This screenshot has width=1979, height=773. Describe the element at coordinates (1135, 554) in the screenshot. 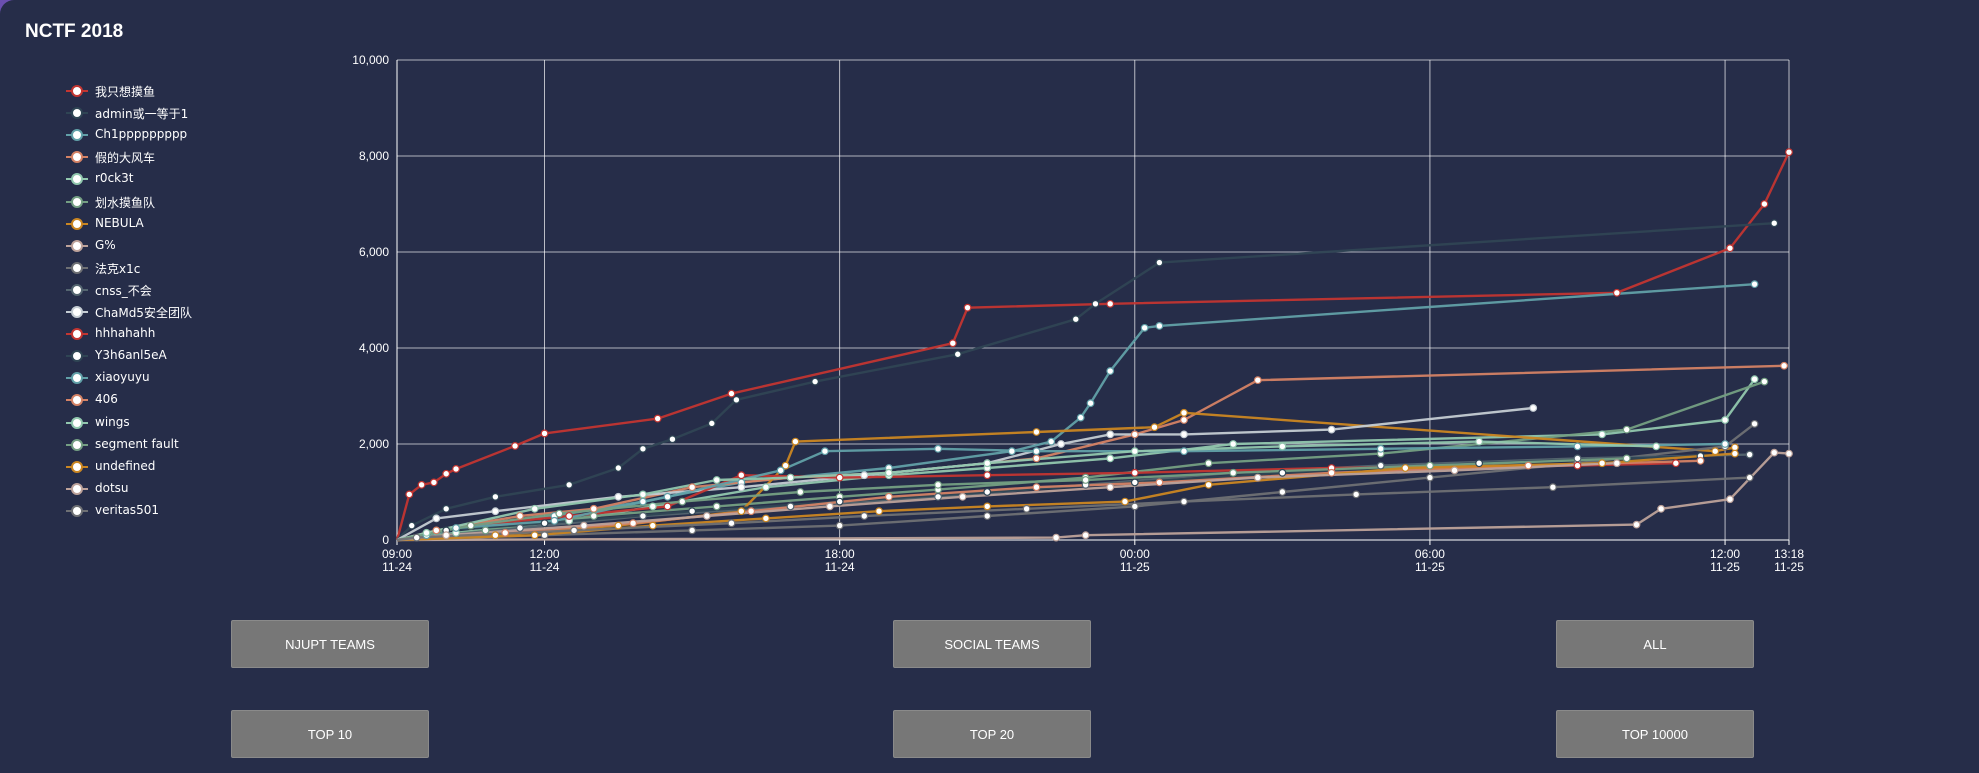

I see `x-tick-time-label: 00:00` at that location.